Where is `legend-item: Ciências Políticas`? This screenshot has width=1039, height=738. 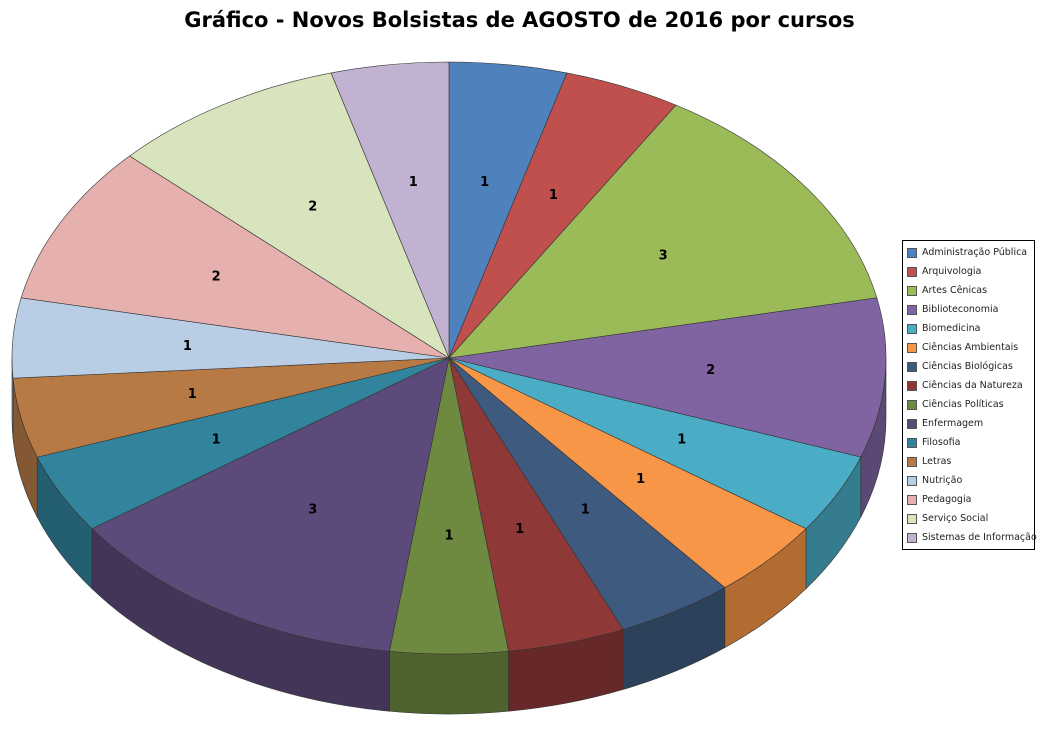
legend-item: Ciências Políticas is located at coordinates (970, 404).